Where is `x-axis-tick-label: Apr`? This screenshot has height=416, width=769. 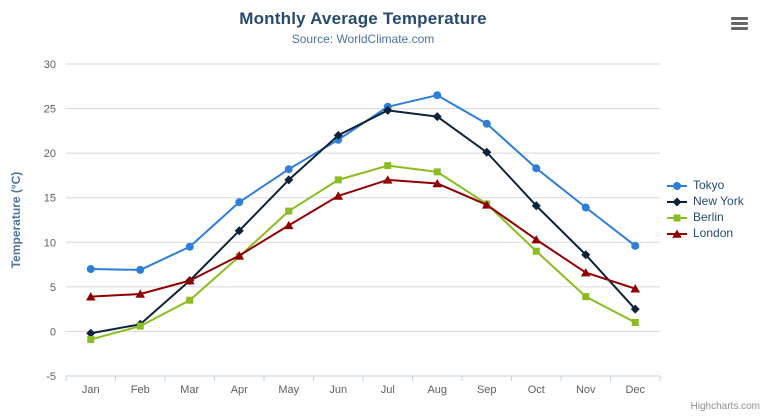 x-axis-tick-label: Apr is located at coordinates (239, 390).